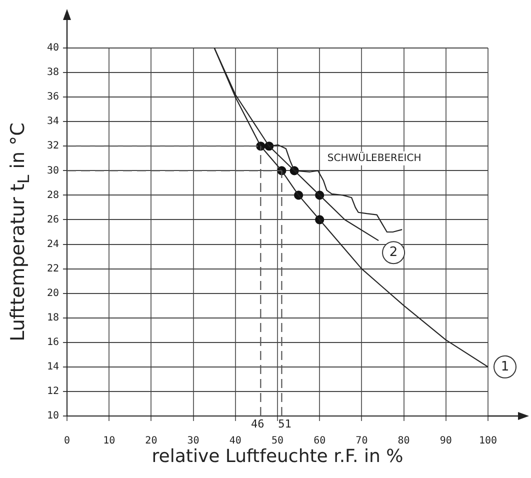 This screenshot has width=531, height=478. Describe the element at coordinates (52, 342) in the screenshot. I see `y-tick-label: 16` at that location.